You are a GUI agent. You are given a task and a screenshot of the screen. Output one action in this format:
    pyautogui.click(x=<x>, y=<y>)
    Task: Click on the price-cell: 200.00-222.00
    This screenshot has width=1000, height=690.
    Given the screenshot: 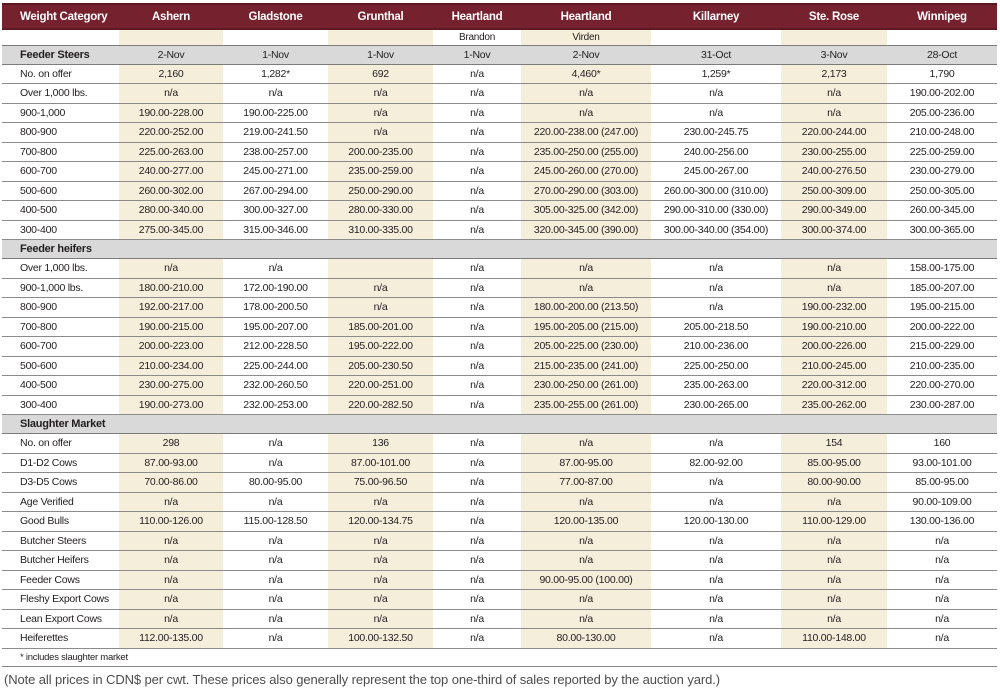 What is the action you would take?
    pyautogui.click(x=942, y=327)
    